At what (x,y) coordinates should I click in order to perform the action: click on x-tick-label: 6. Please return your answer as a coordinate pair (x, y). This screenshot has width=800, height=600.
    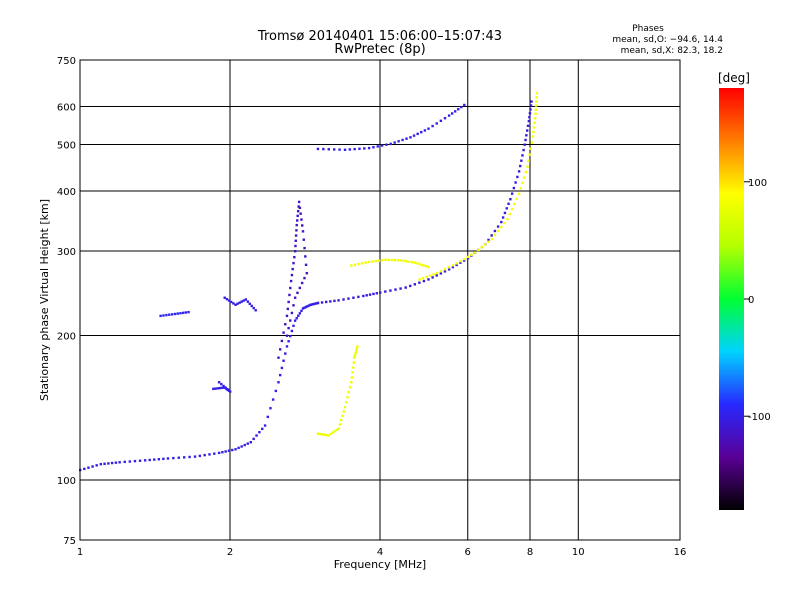
    Looking at the image, I should click on (468, 552).